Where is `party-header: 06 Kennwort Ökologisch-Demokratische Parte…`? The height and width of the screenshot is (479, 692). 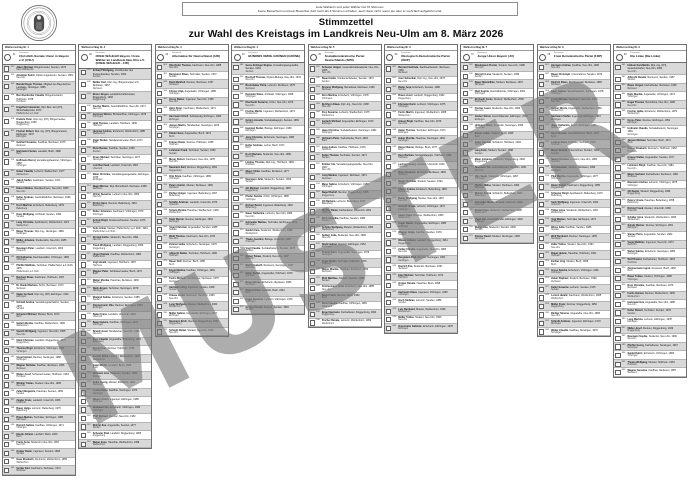
party-header: 06 Kennwort Ökologisch-Demokratische Parte… is located at coordinates (420, 58).